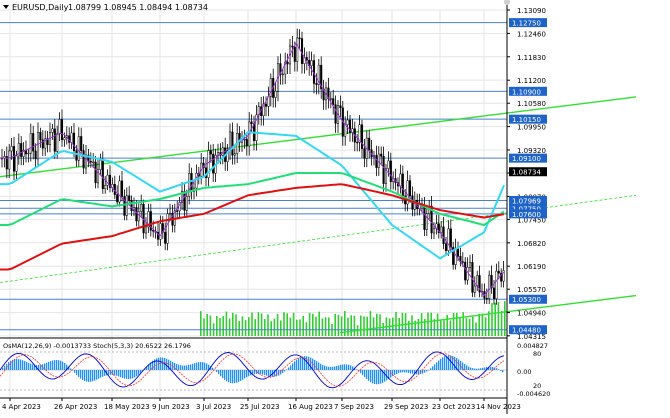  Describe the element at coordinates (406, 407) in the screenshot. I see `date-tick-label: 29 Sep 2023` at that location.